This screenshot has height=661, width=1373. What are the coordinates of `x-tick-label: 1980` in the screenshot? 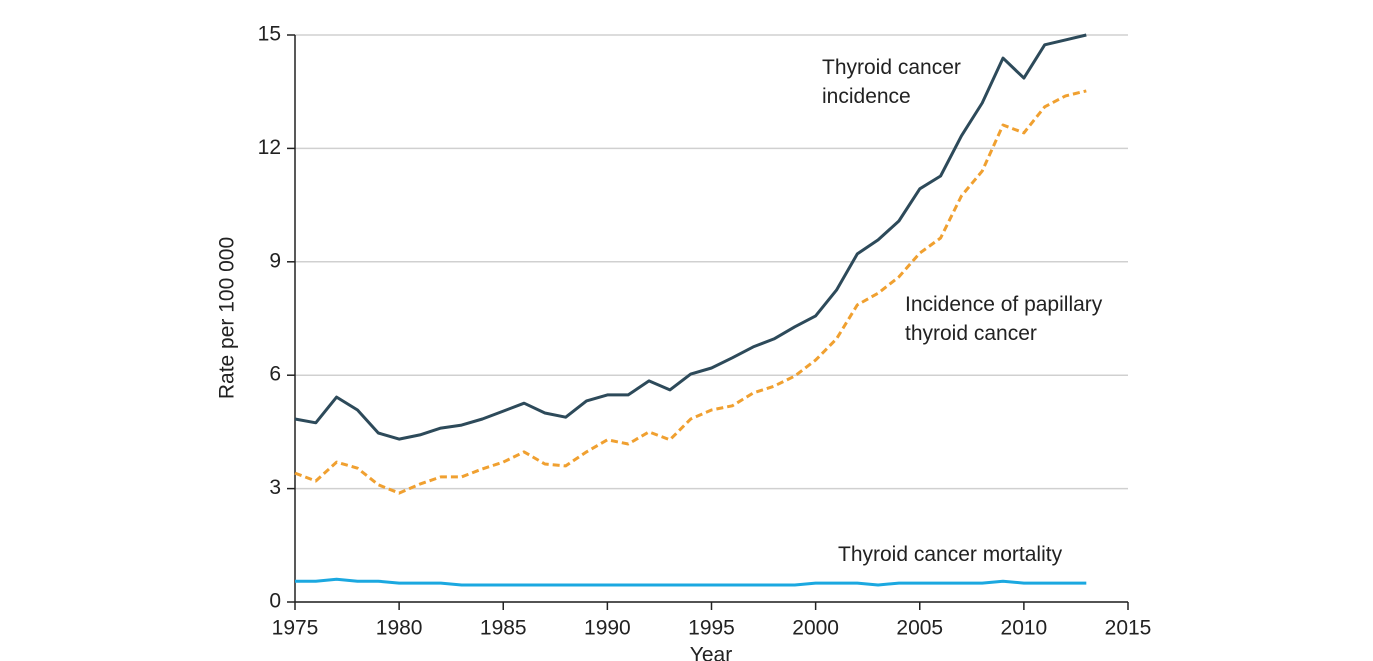 It's located at (399, 628).